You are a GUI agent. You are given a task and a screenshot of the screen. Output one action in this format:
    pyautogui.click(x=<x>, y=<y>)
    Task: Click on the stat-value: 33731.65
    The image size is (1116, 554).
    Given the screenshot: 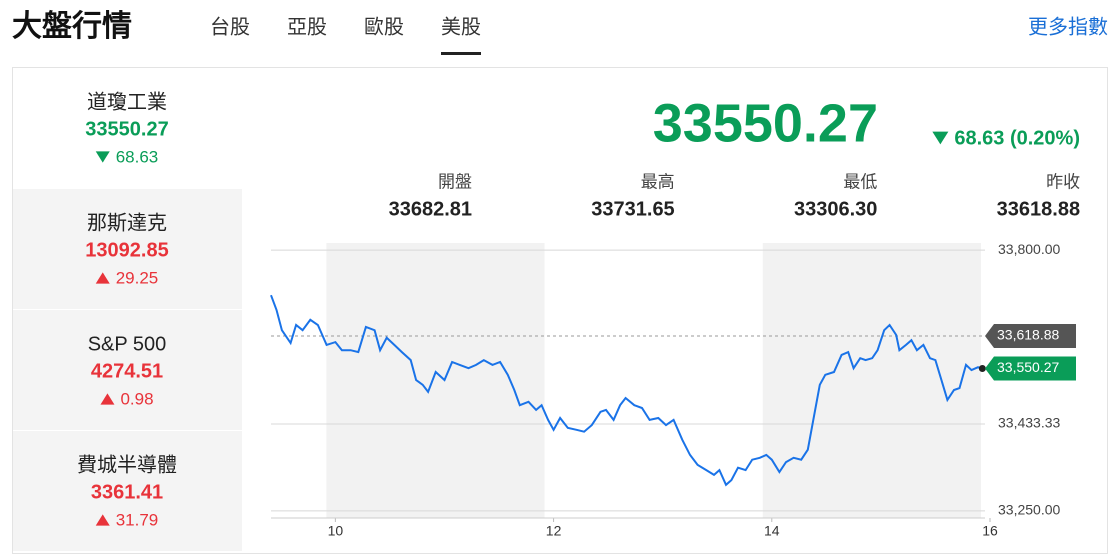 What is the action you would take?
    pyautogui.click(x=632, y=209)
    